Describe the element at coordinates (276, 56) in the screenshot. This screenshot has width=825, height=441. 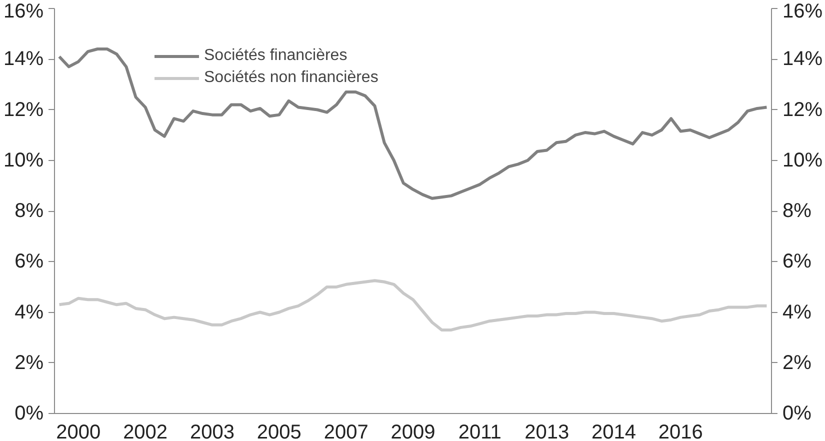
I see `legend-label: Sociétés financières` at that location.